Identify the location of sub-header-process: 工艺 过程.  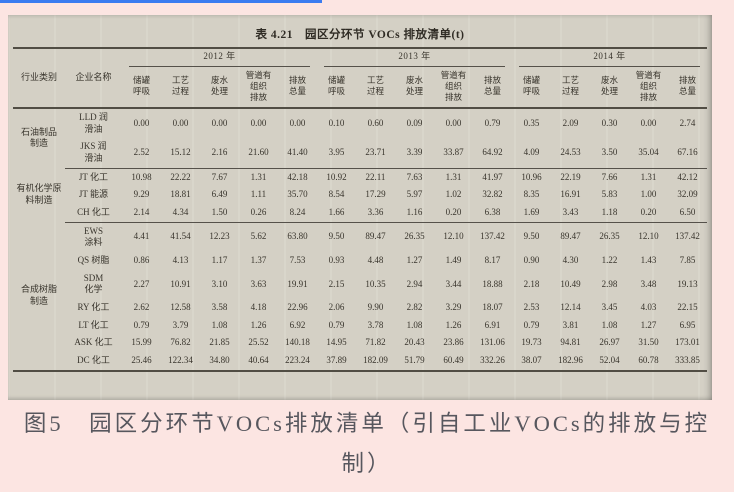
(570, 87).